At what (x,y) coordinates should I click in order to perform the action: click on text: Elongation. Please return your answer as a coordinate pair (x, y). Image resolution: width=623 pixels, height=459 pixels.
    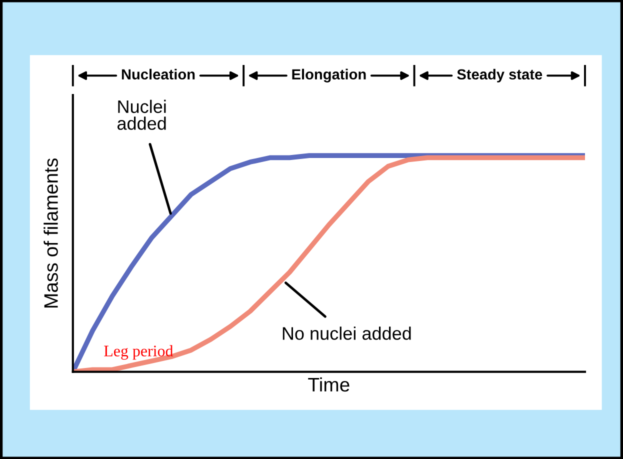
    Looking at the image, I should click on (329, 75).